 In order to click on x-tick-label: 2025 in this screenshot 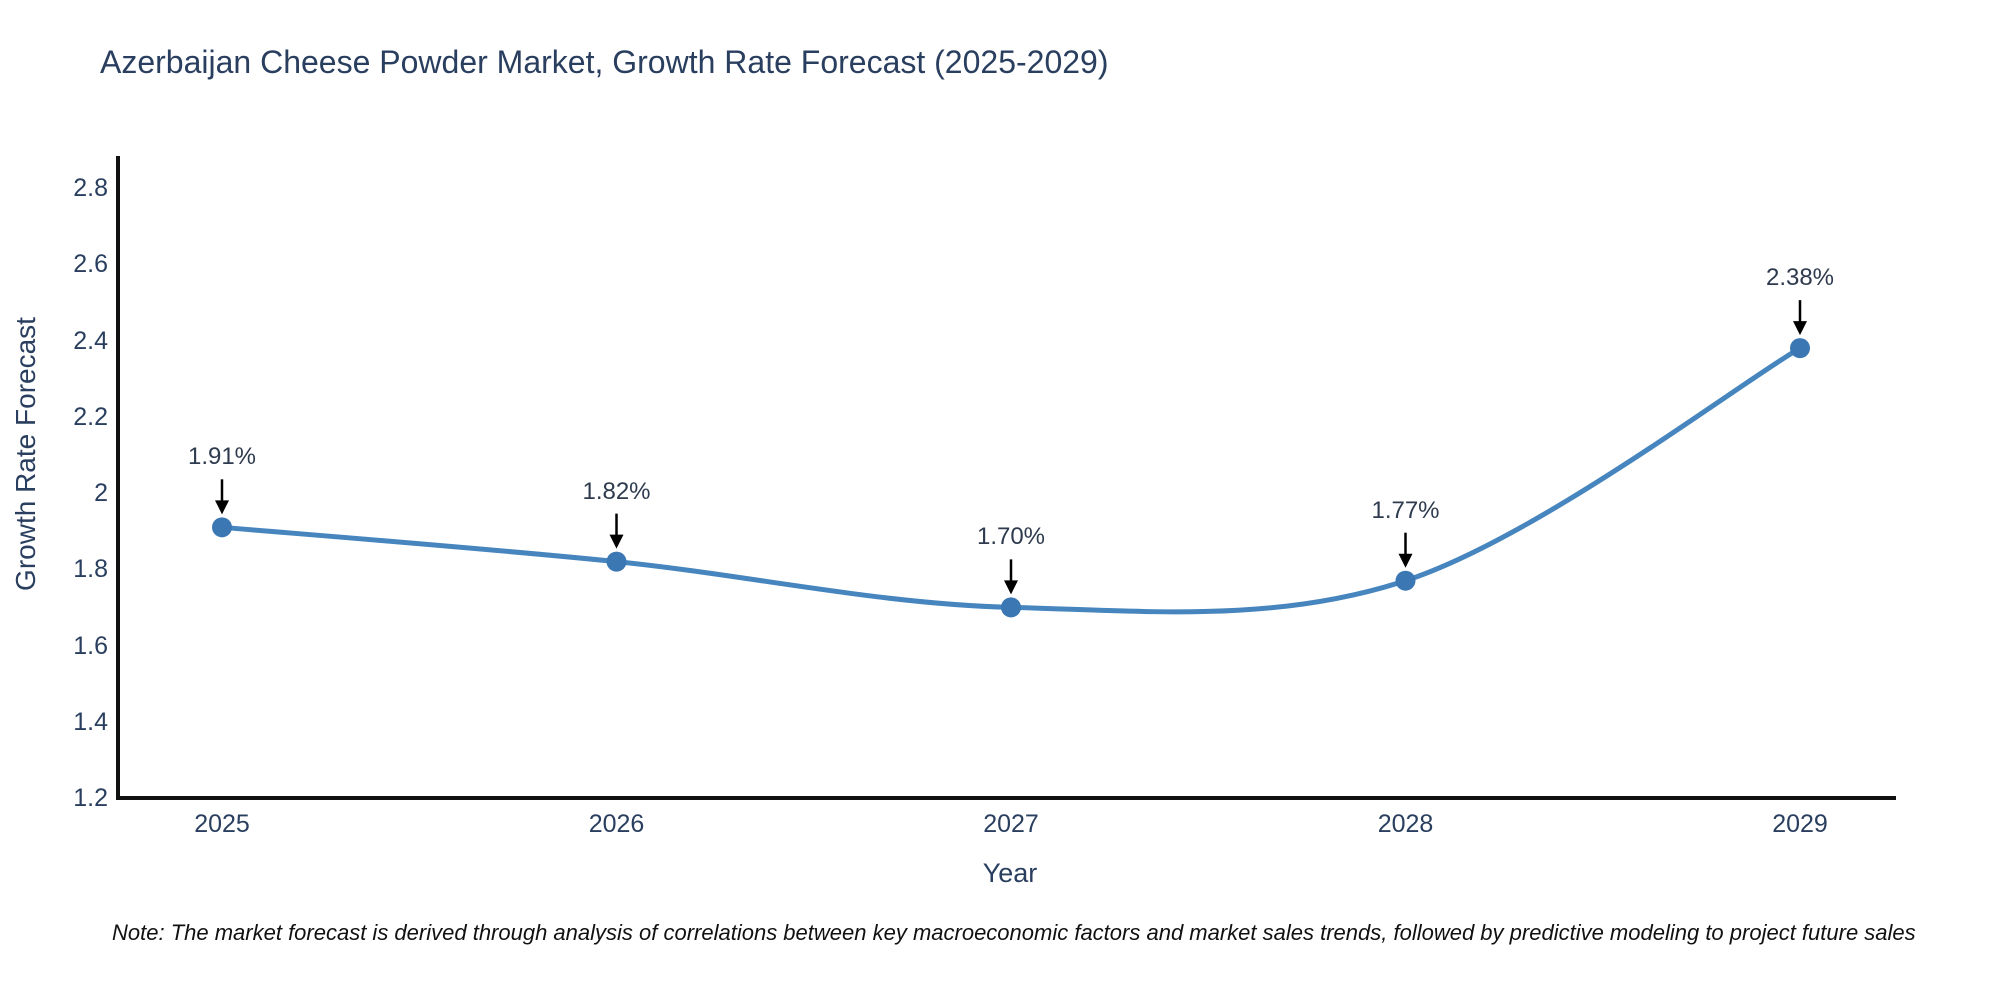, I will do `click(222, 824)`.